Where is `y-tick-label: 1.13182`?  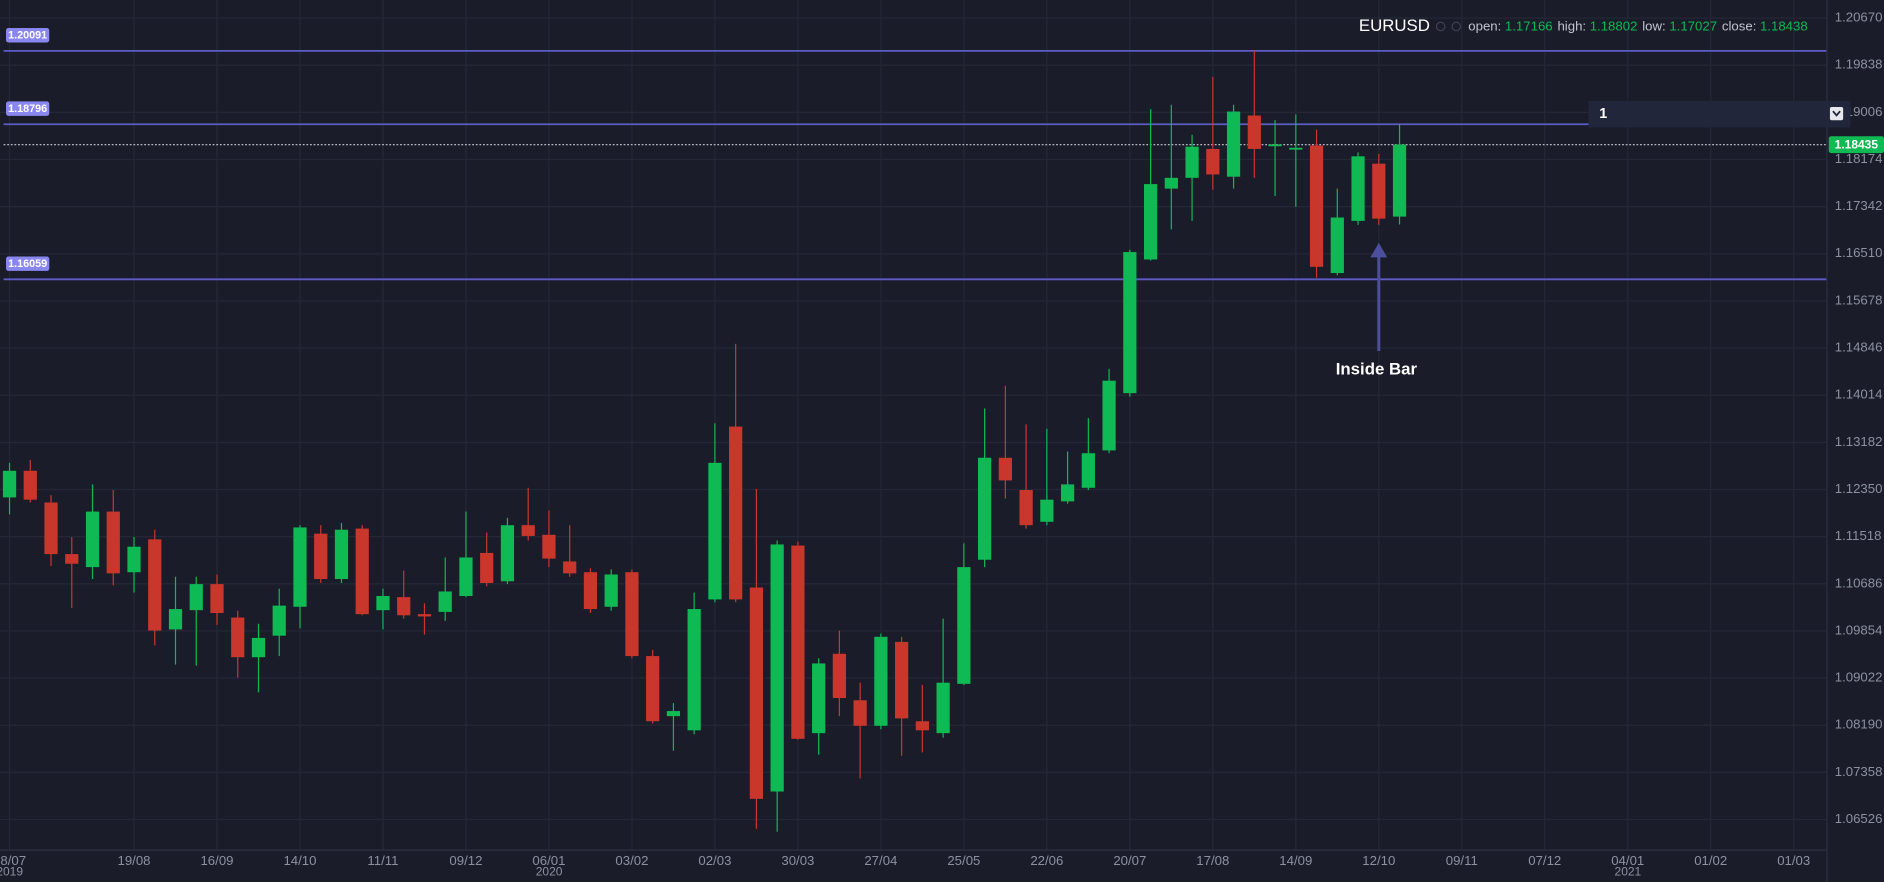
y-tick-label: 1.13182 is located at coordinates (1859, 441).